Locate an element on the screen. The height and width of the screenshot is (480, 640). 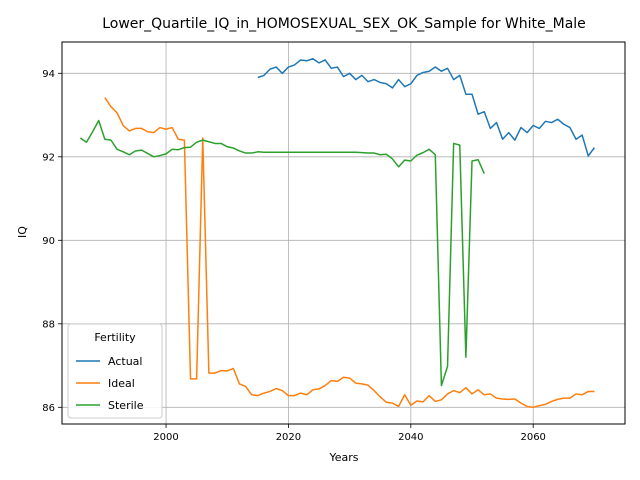
y-tick-label: 90 is located at coordinates (48, 241).